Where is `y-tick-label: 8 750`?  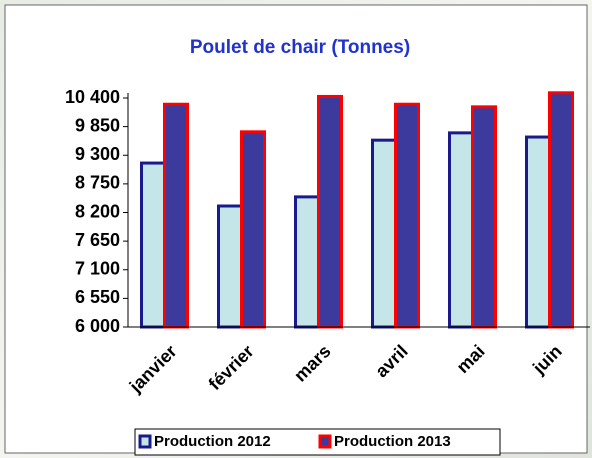 y-tick-label: 8 750 is located at coordinates (97, 183).